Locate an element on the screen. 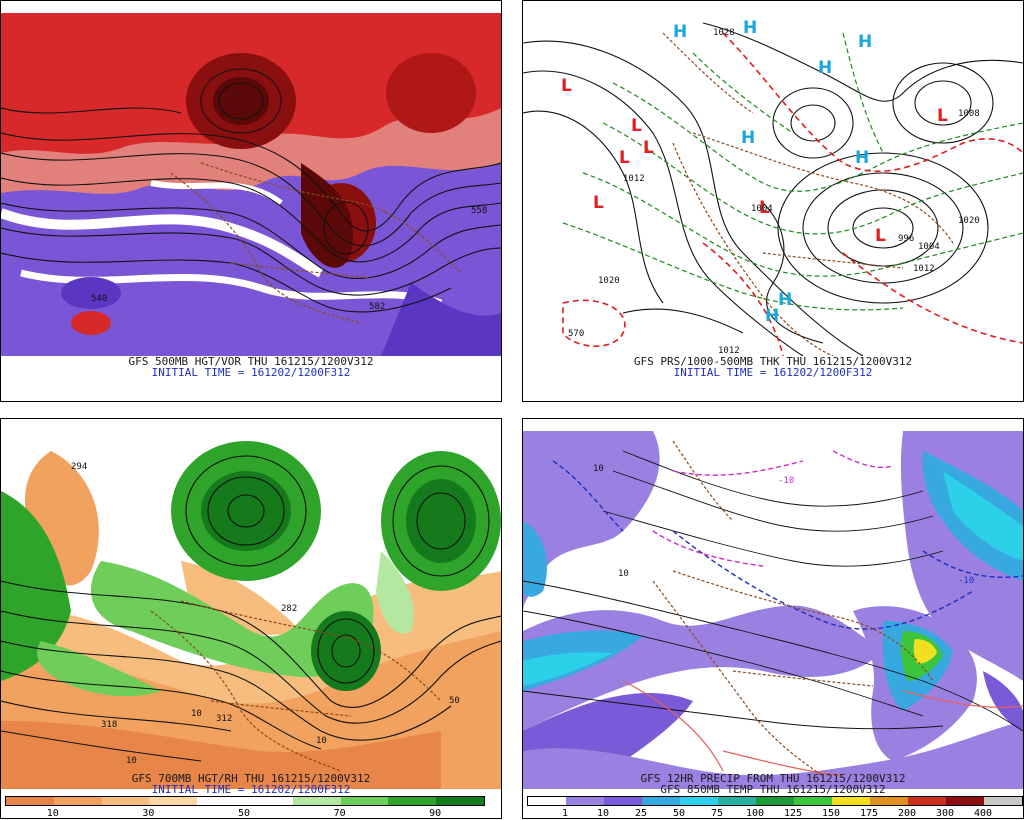 Image resolution: width=1024 pixels, height=820 pixels. panel-title: GFS 500MB HGT/VOR THU 161215/1200V312 is located at coordinates (251, 361).